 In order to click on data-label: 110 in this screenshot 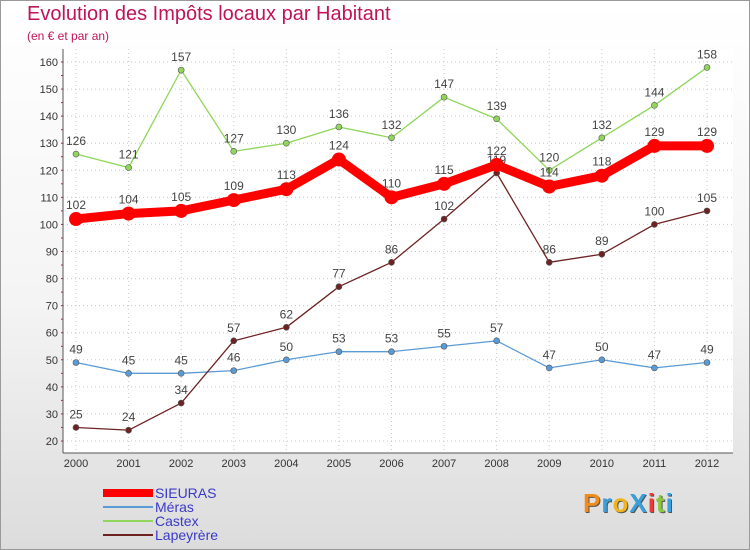, I will do `click(391, 183)`.